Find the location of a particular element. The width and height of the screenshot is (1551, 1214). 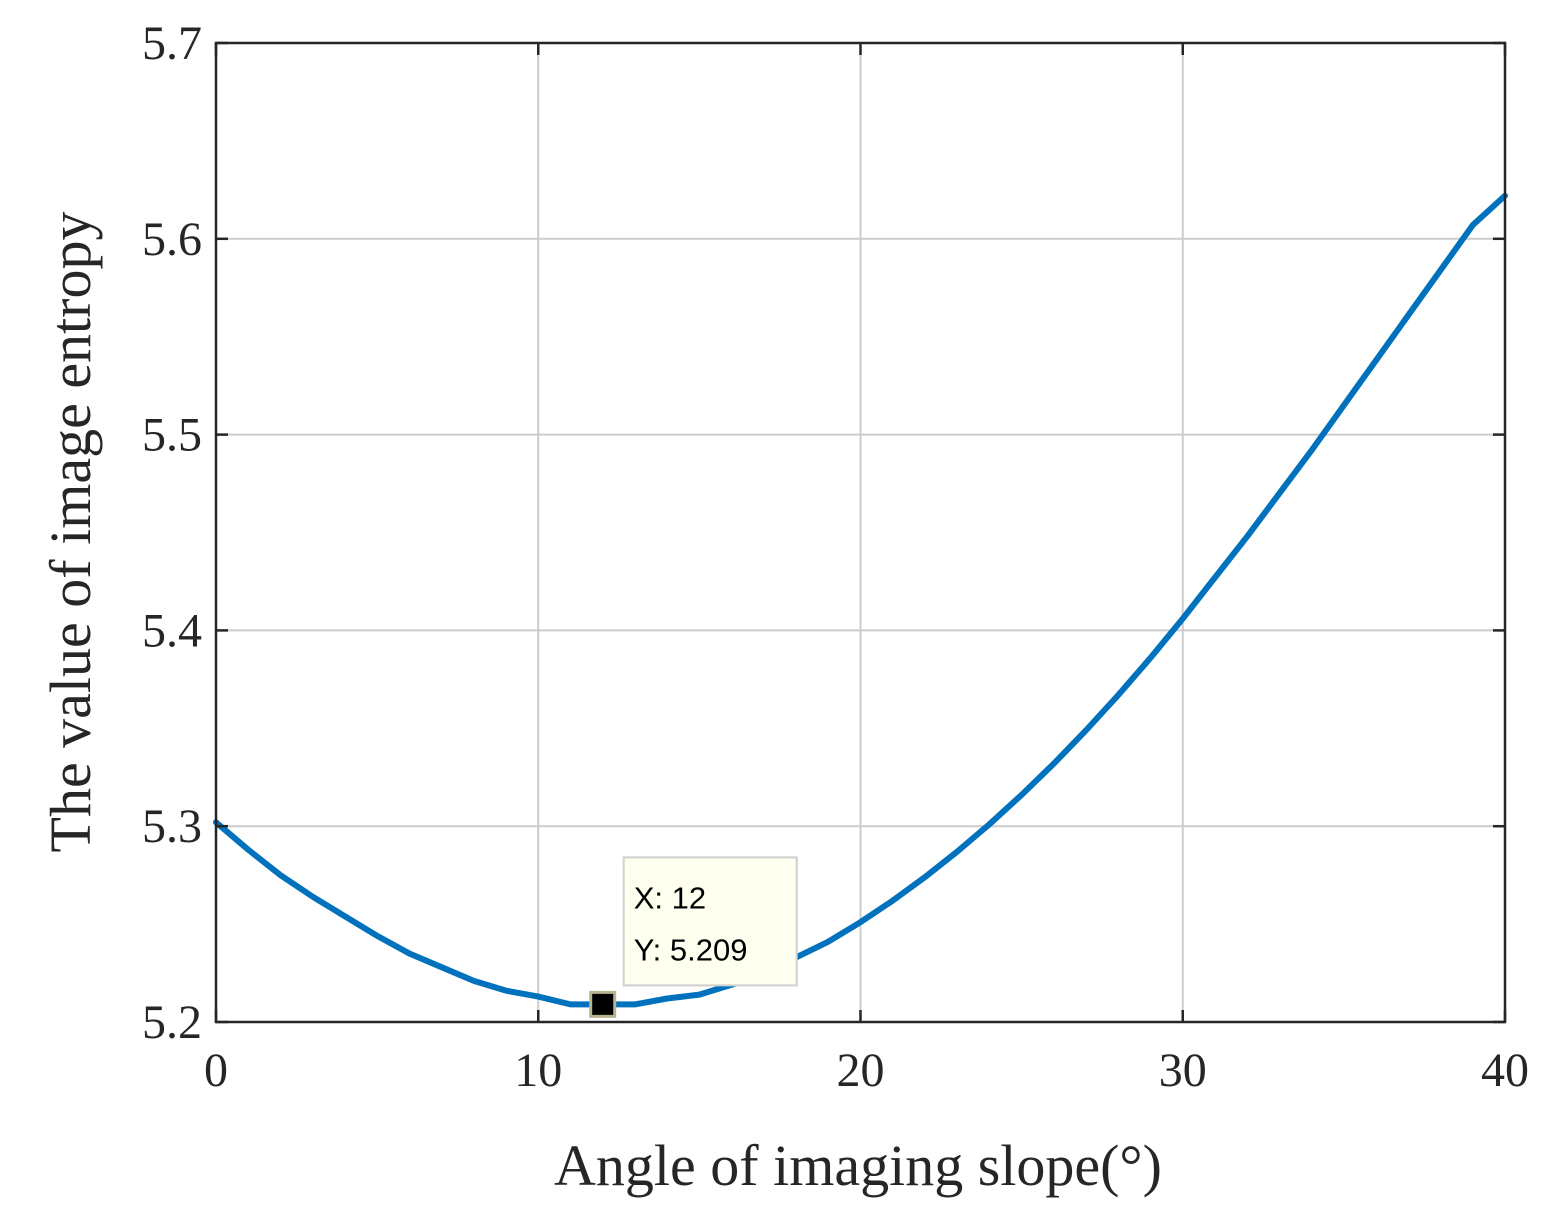

datatip-x-text: X: 12 is located at coordinates (670, 897).